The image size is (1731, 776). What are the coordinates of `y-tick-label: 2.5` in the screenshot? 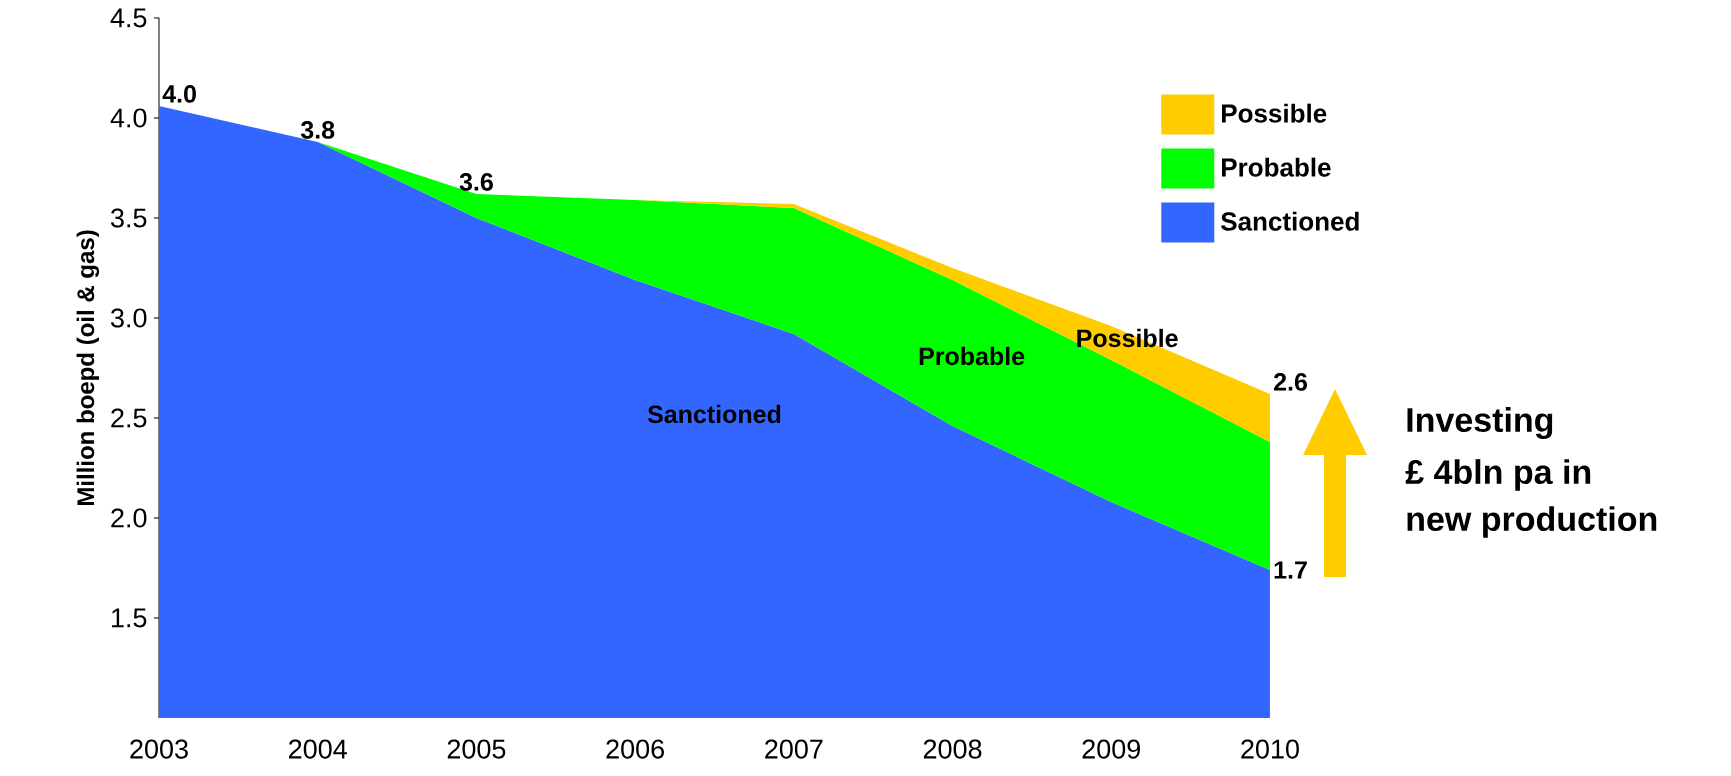 It's located at (129, 418).